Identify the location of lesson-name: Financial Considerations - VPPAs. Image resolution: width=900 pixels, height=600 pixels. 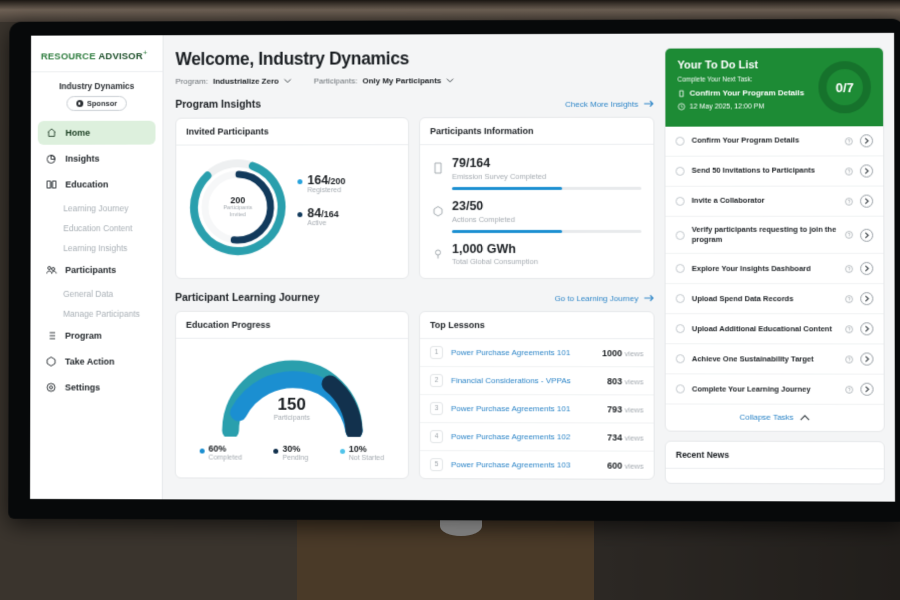
(510, 381).